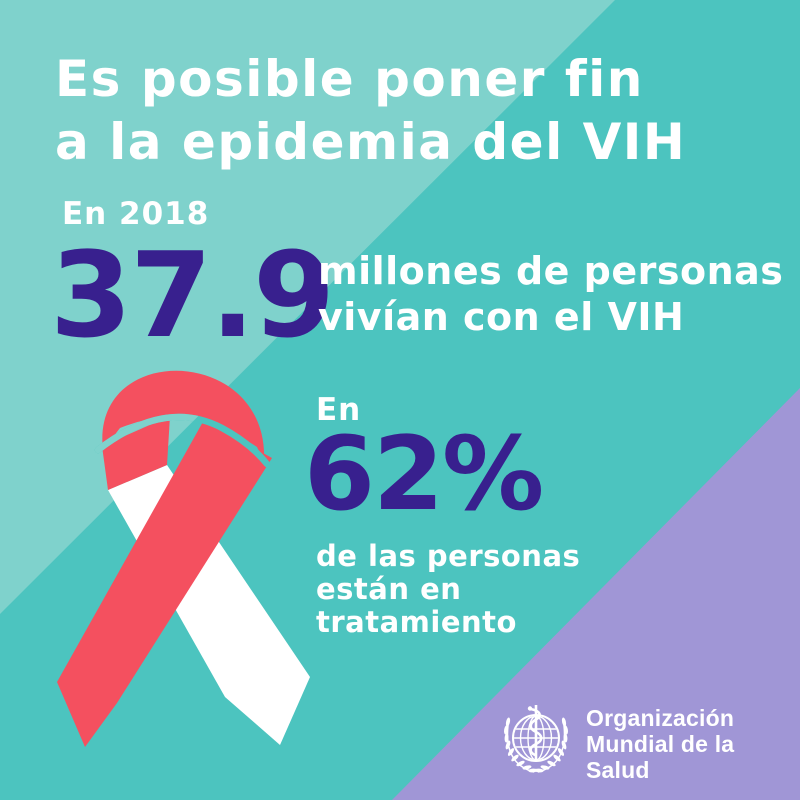 The width and height of the screenshot is (800, 800). What do you see at coordinates (448, 556) in the screenshot?
I see `stat-treatment-desc-line1: de las personas` at bounding box center [448, 556].